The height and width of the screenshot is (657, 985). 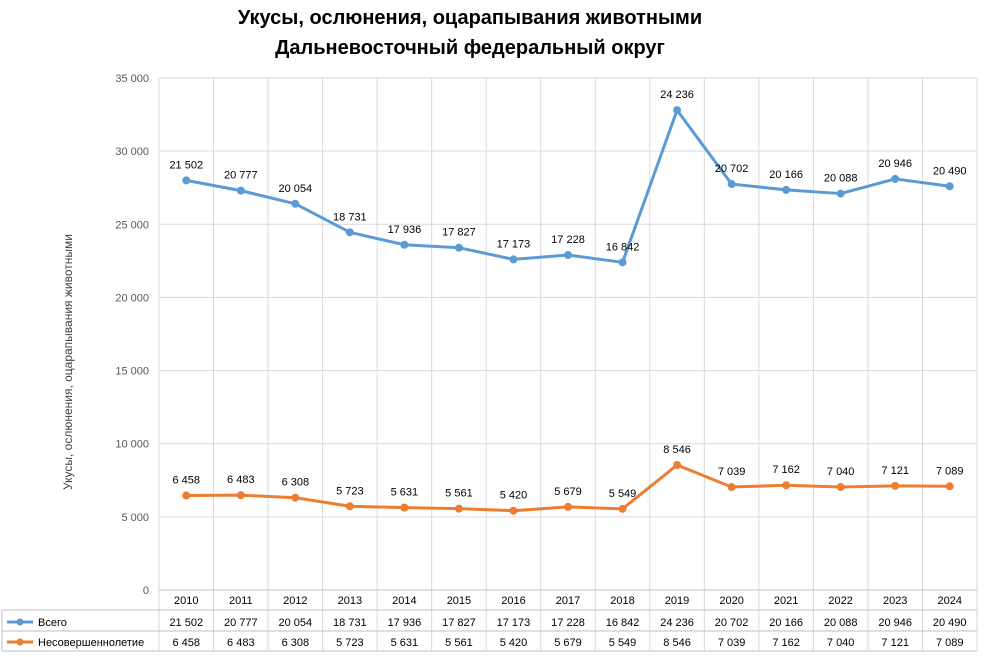 What do you see at coordinates (623, 623) in the screenshot?
I see `table-cell-1: 16 842` at bounding box center [623, 623].